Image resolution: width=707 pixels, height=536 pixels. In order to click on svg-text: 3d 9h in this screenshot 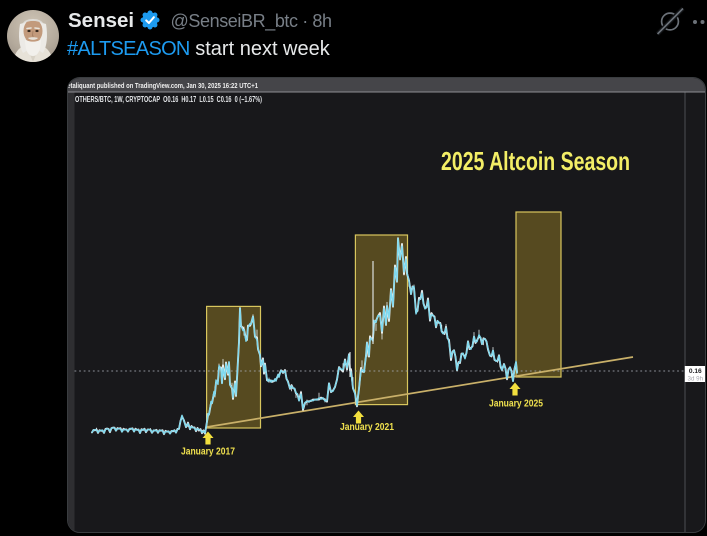, I will do `click(696, 378)`.